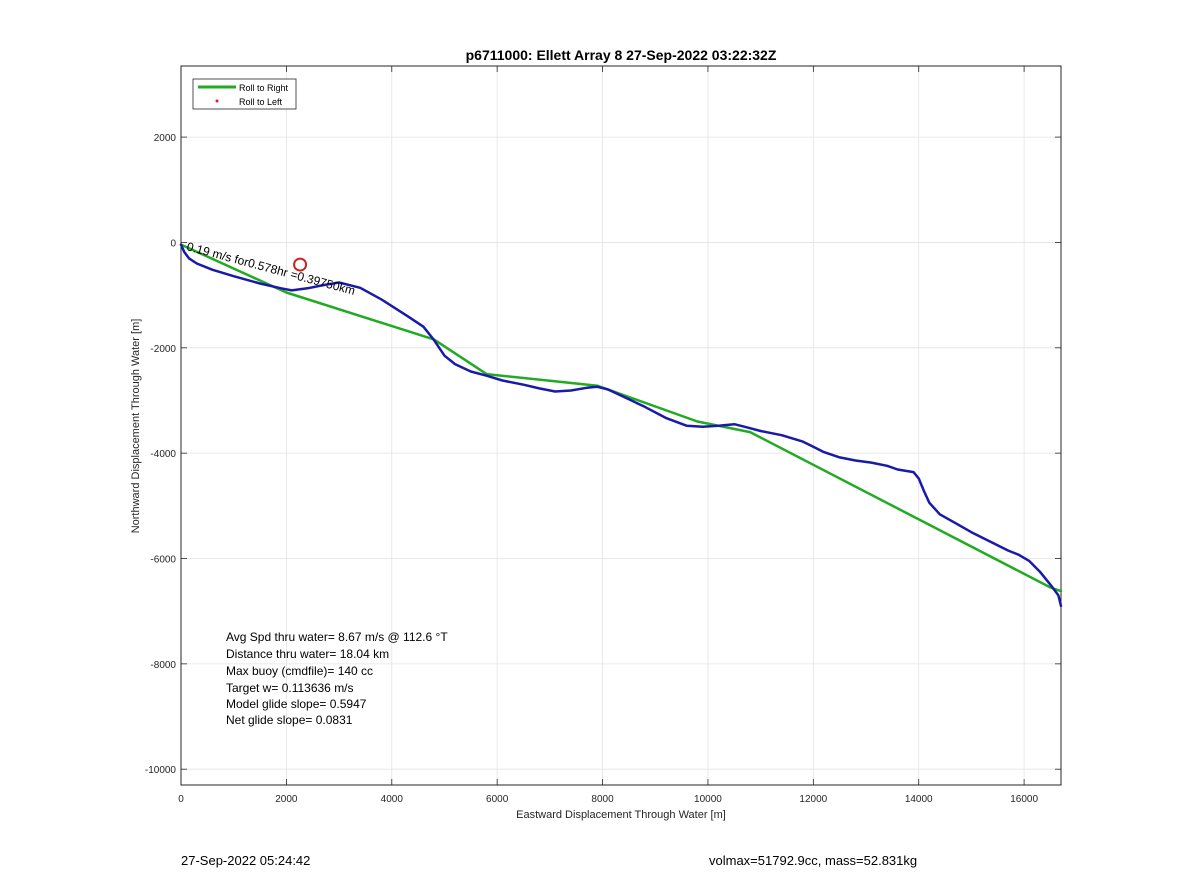  I want to click on y-tick-label: -8000, so click(163, 665).